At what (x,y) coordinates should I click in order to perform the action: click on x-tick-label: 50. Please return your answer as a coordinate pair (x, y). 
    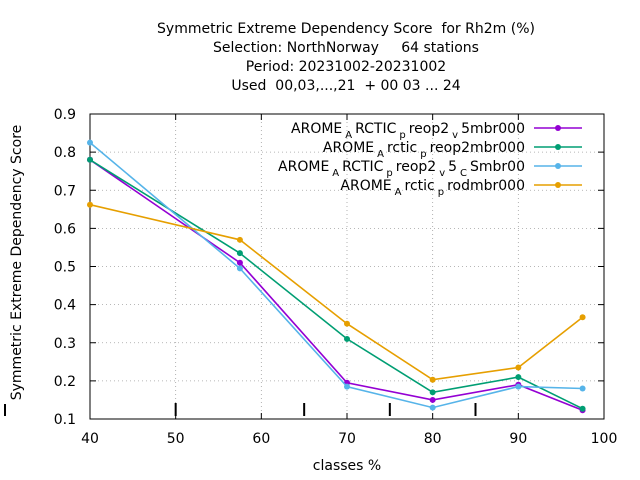
    Looking at the image, I should click on (176, 439).